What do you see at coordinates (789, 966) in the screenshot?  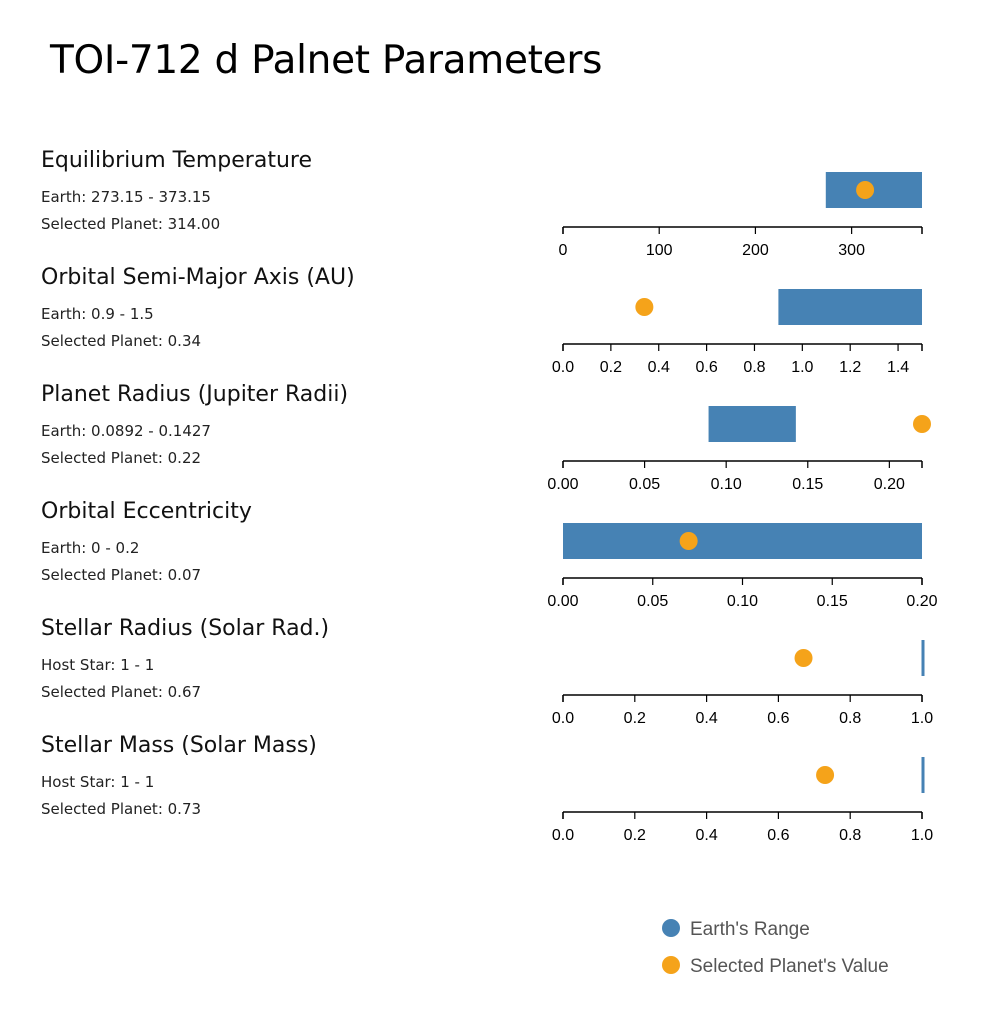 I see `legend-value-label: Selected Planet's Value` at bounding box center [789, 966].